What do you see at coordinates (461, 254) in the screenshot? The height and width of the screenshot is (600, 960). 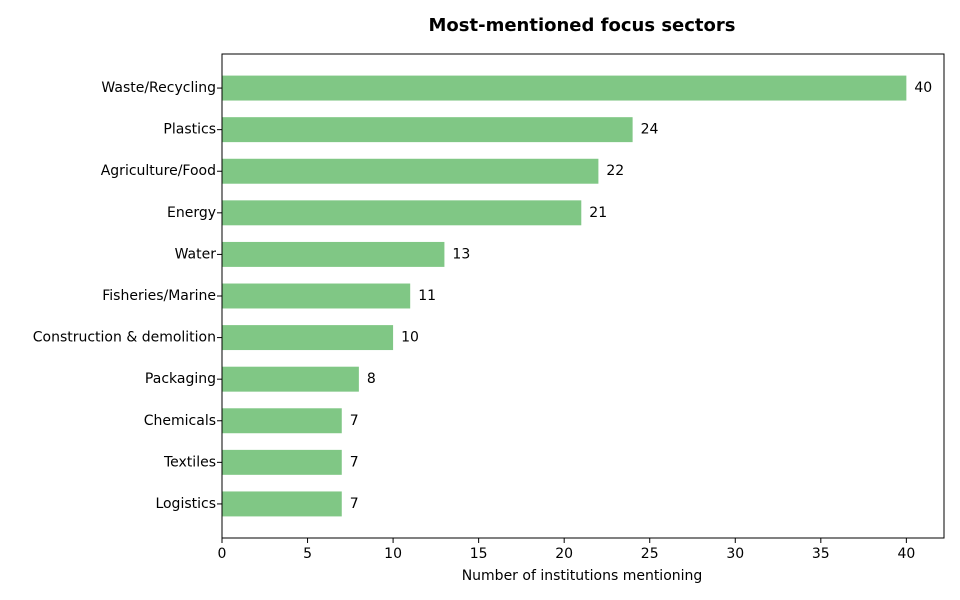 I see `data-label: 13` at bounding box center [461, 254].